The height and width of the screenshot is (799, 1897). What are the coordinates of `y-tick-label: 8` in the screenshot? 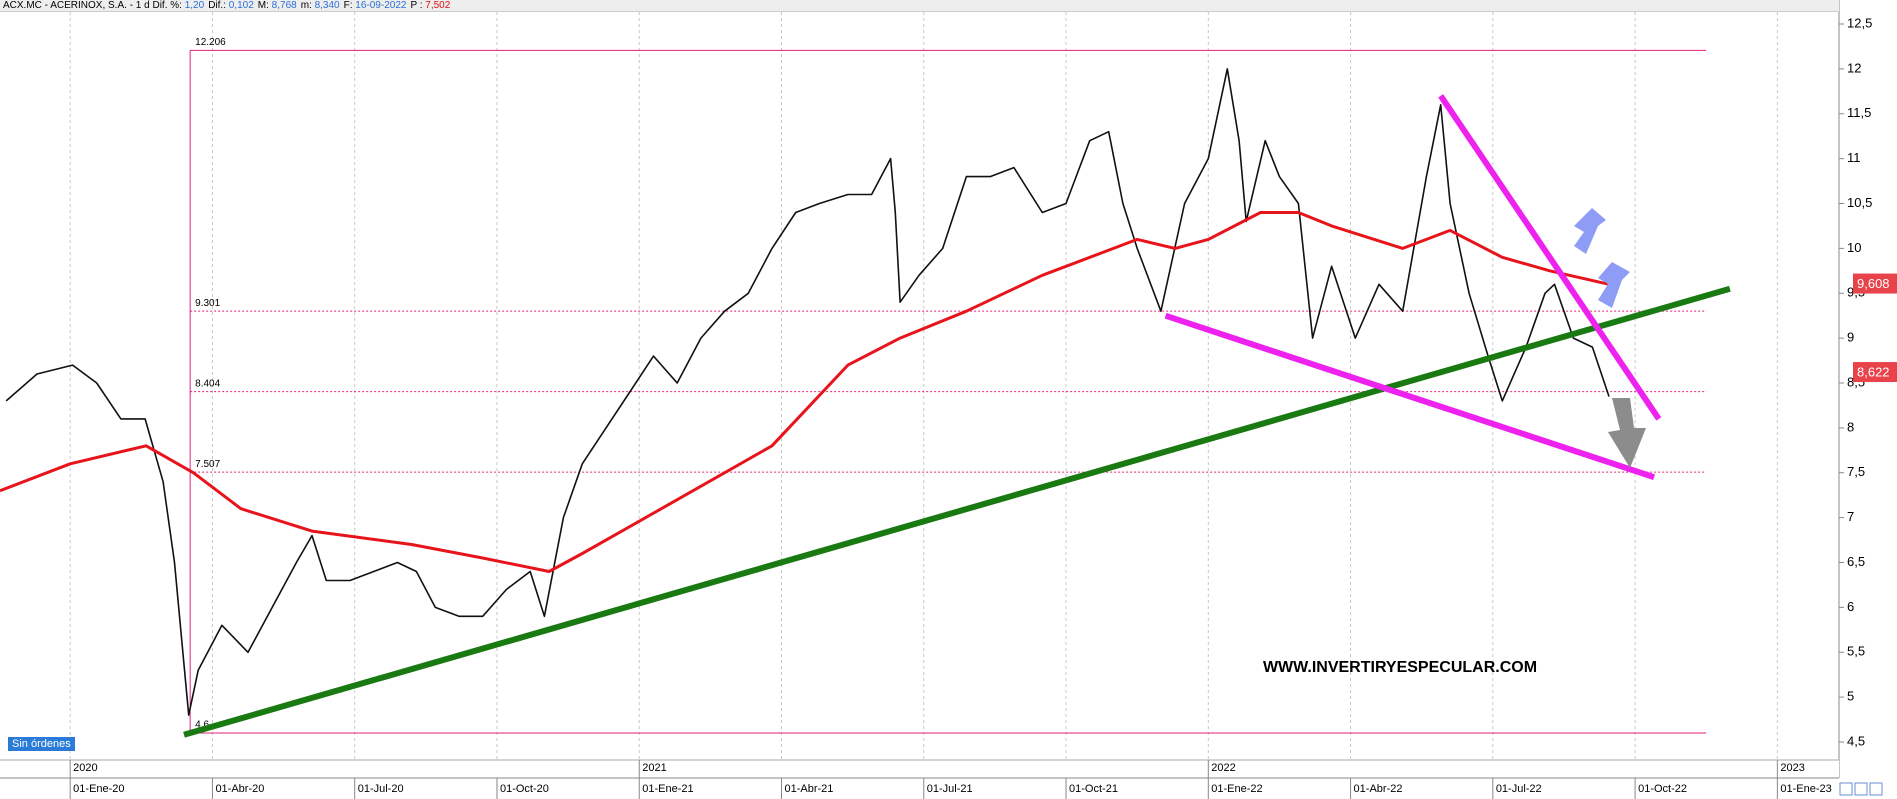 It's located at (1850, 426).